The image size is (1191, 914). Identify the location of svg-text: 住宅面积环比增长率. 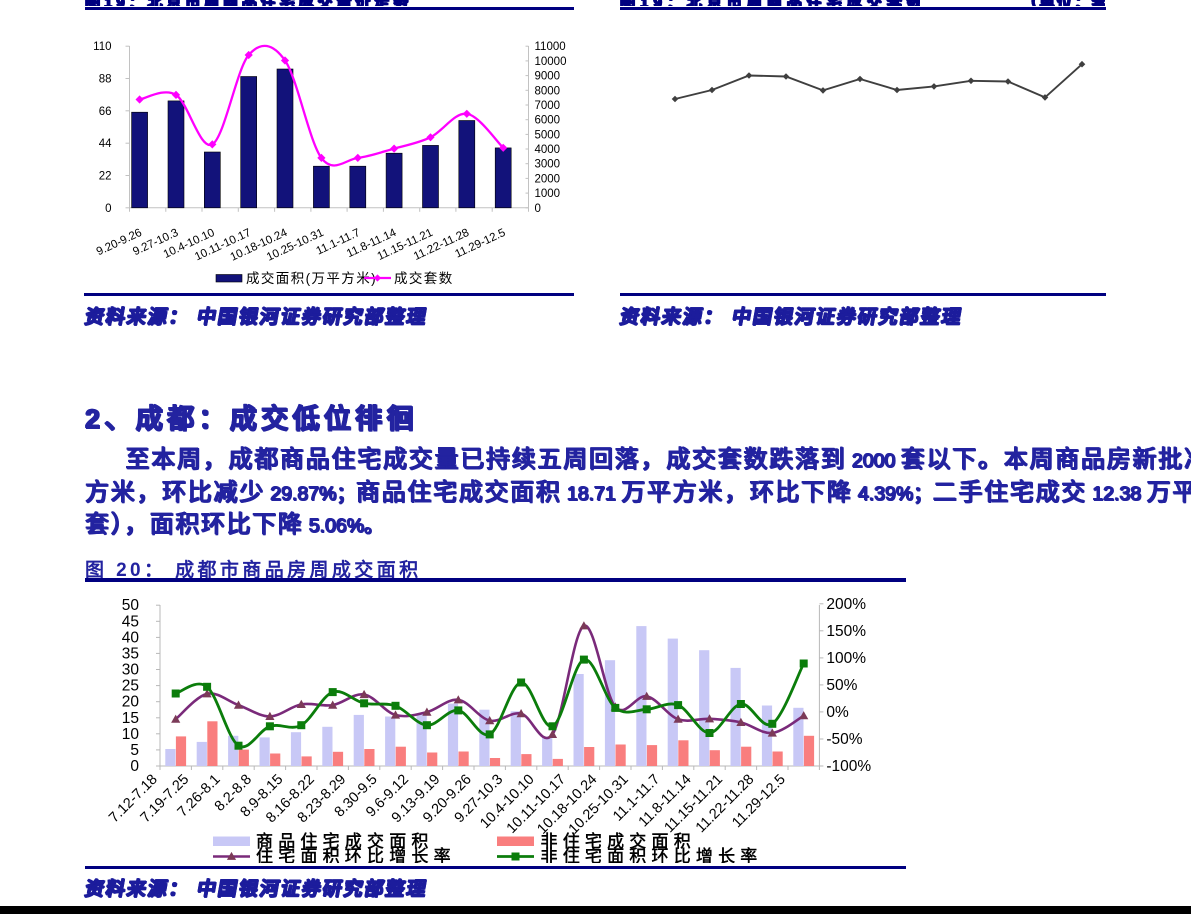
(356, 855).